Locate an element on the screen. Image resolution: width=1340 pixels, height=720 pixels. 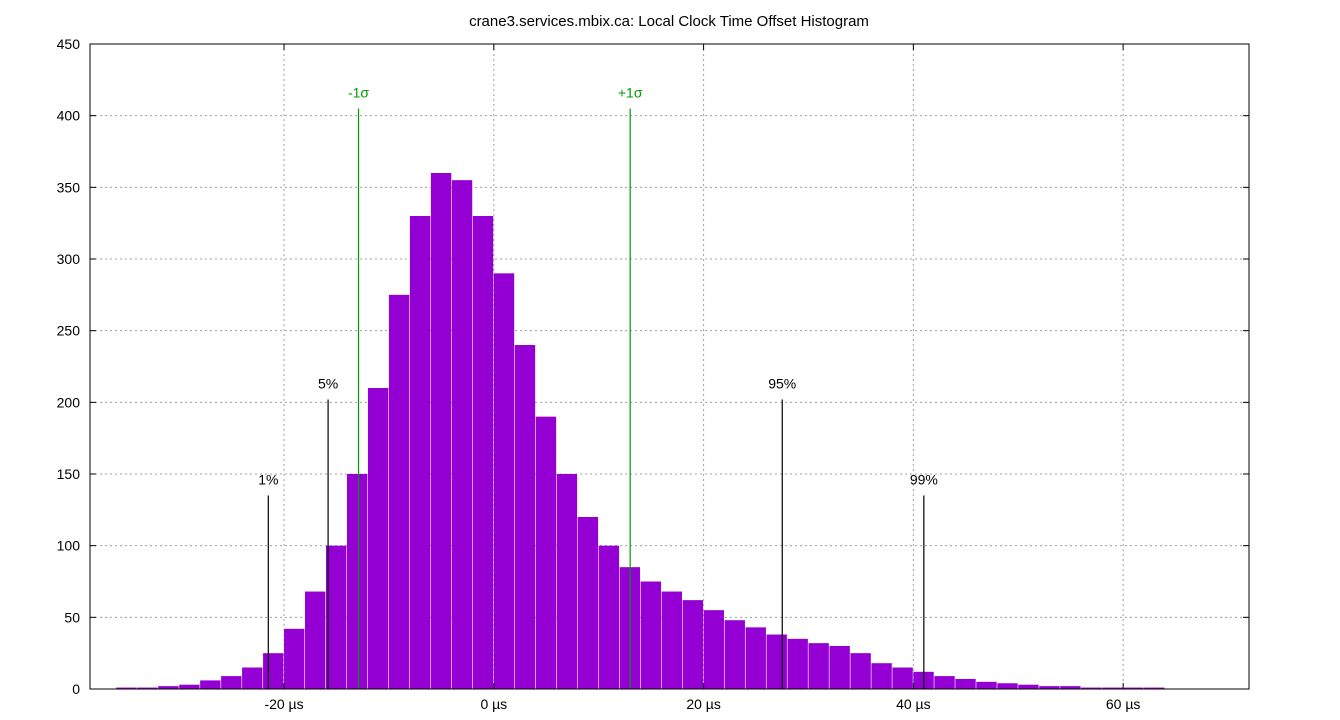
y-tick-label: 50 is located at coordinates (72, 617).